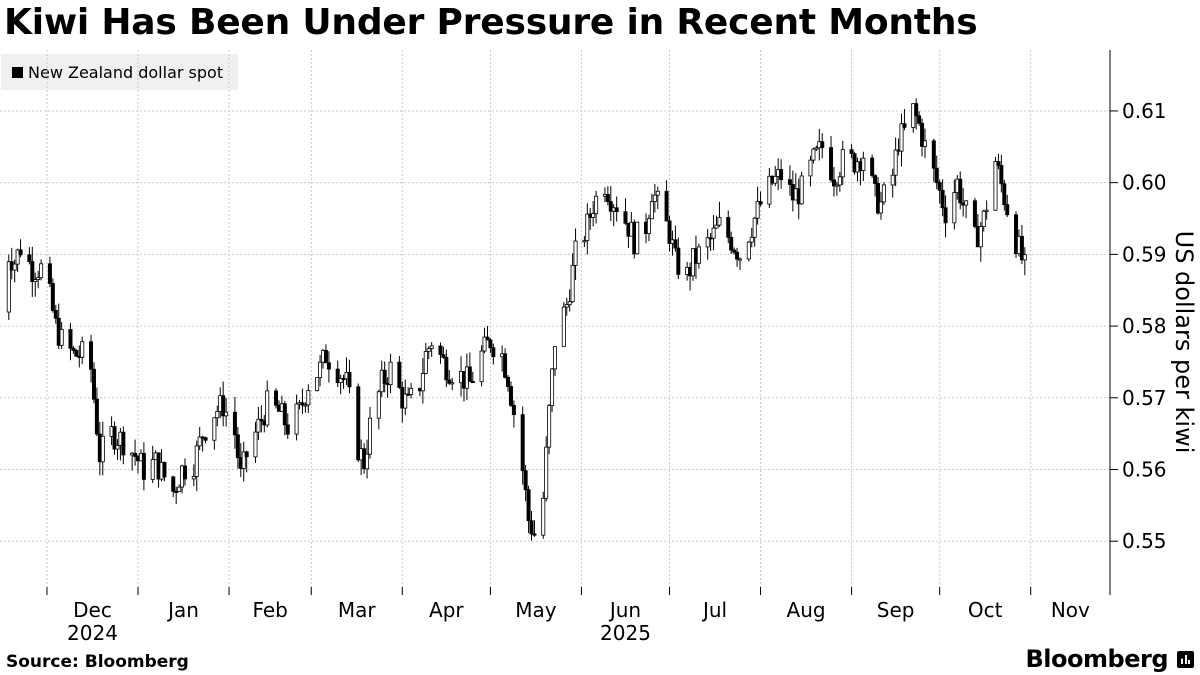 This screenshot has height=675, width=1200. I want to click on y-tick-label: 0.56, so click(1144, 470).